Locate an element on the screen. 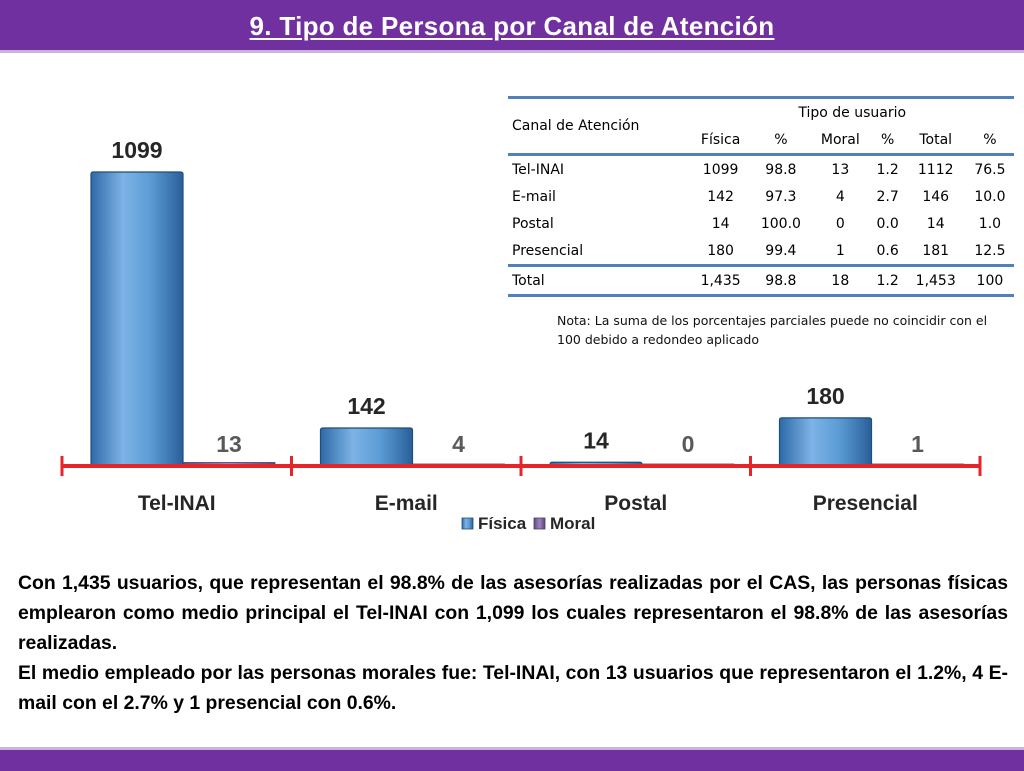  data-label-moral: 4 is located at coordinates (458, 444).